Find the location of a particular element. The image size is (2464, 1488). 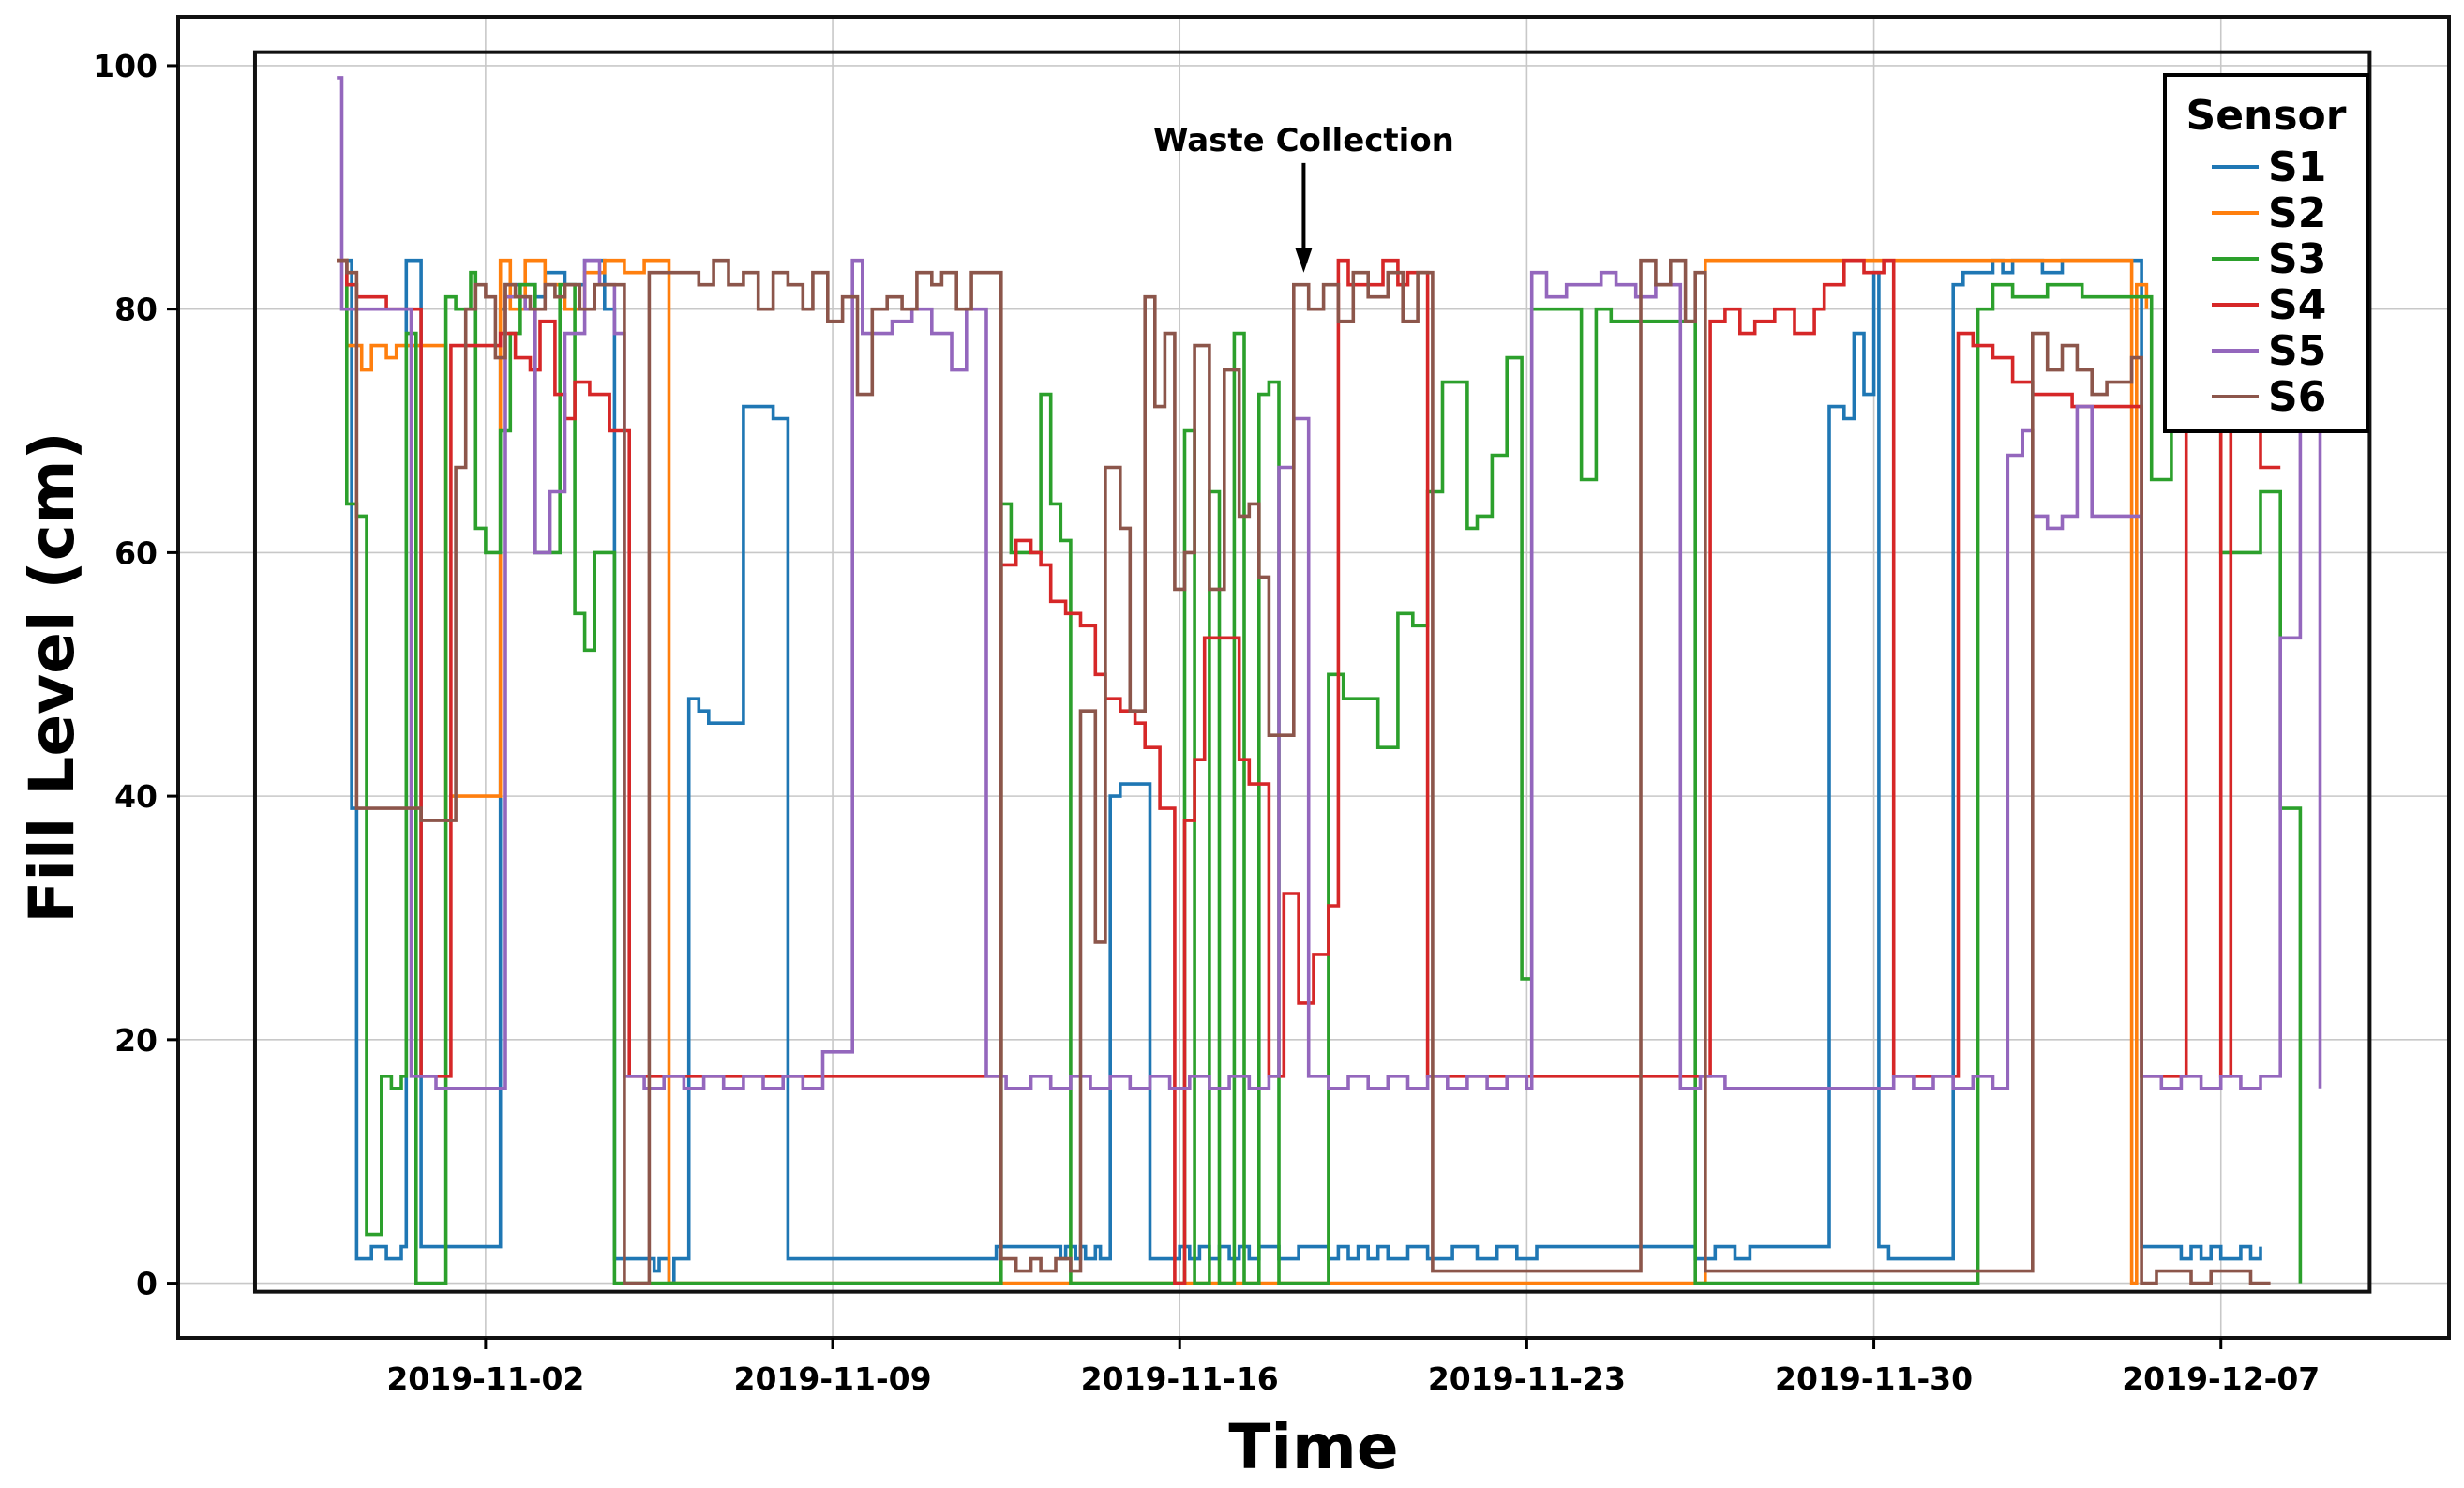

legend-item-s6: S6 is located at coordinates (2269, 397).